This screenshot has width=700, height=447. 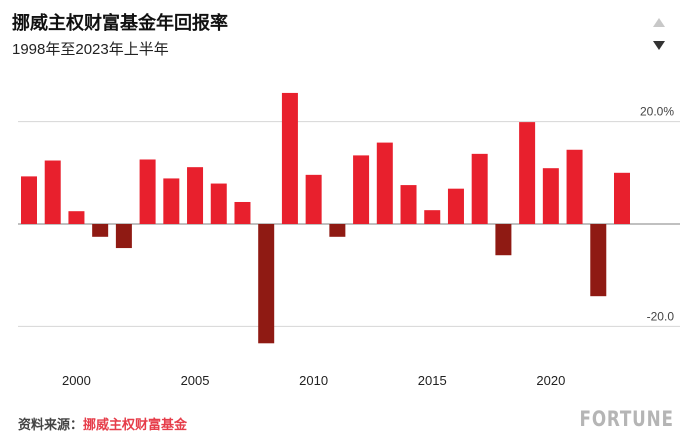 I want to click on source-note: 资料来源：挪威主权财富基金, so click(x=102, y=423).